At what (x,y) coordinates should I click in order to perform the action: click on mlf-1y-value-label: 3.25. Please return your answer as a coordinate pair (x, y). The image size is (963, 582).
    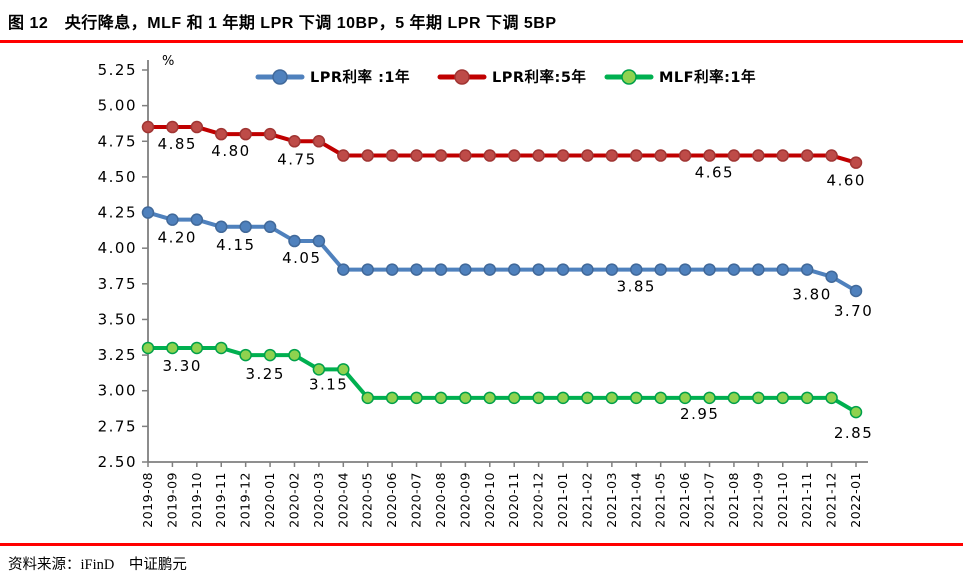
    Looking at the image, I should click on (264, 374).